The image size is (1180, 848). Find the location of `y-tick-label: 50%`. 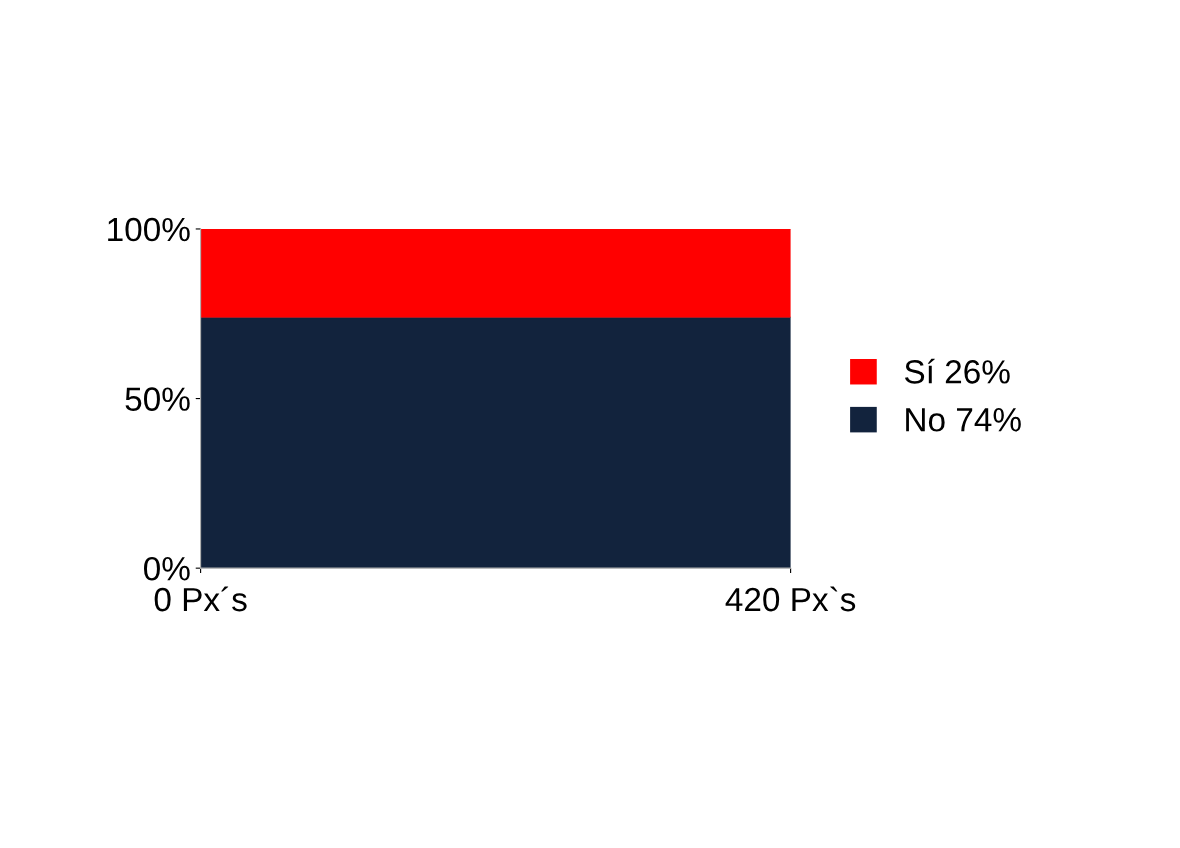

y-tick-label: 50% is located at coordinates (157, 399).